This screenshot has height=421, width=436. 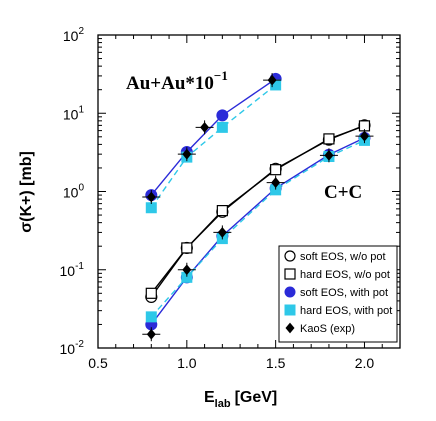 I want to click on legend-label: KaoS (exp), so click(x=327, y=329).